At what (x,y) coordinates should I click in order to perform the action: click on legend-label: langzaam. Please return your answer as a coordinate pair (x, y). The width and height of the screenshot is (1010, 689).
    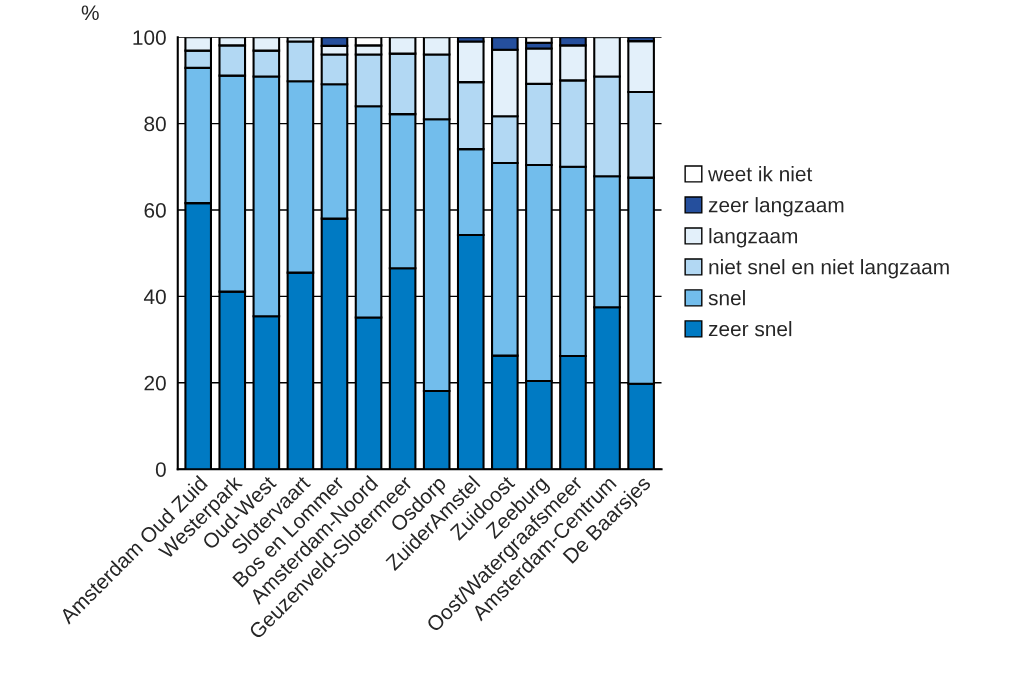
    Looking at the image, I should click on (753, 238).